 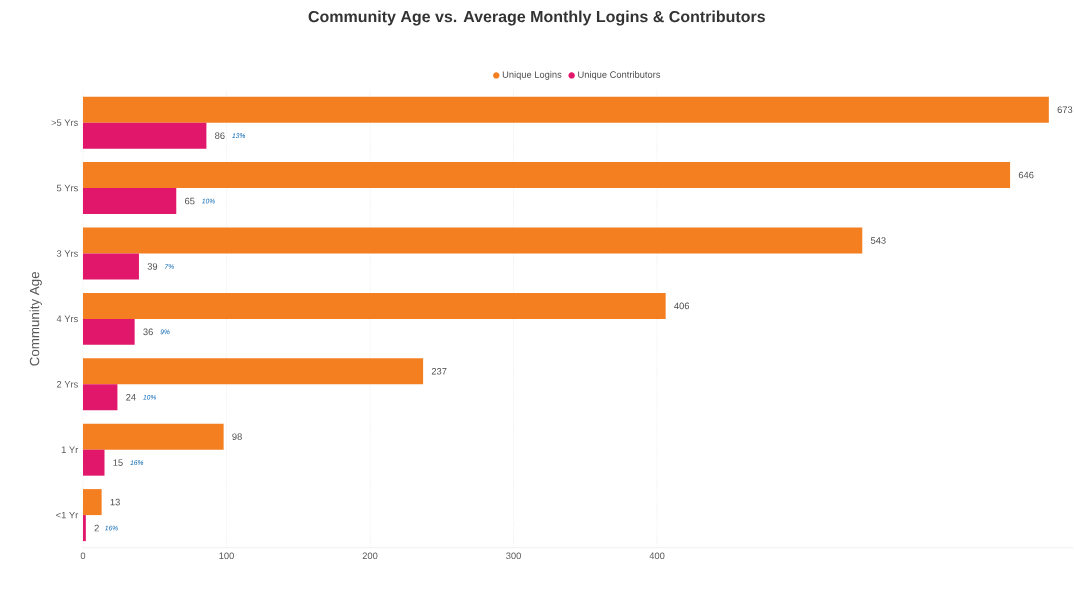 What do you see at coordinates (370, 556) in the screenshot?
I see `x-tick-label: 200` at bounding box center [370, 556].